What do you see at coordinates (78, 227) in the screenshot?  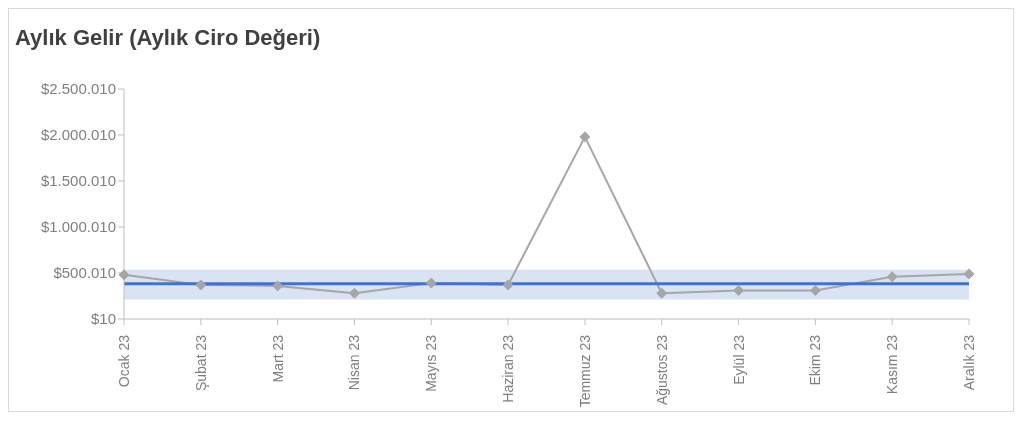 I see `y-tick-label: $1.000.010` at bounding box center [78, 227].